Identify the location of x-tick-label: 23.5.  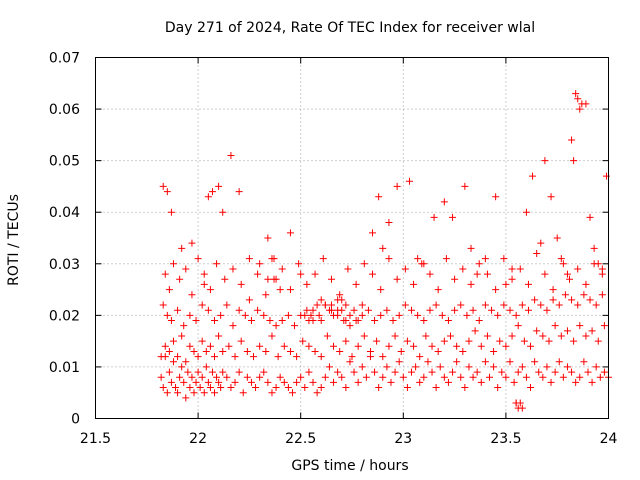
(505, 439).